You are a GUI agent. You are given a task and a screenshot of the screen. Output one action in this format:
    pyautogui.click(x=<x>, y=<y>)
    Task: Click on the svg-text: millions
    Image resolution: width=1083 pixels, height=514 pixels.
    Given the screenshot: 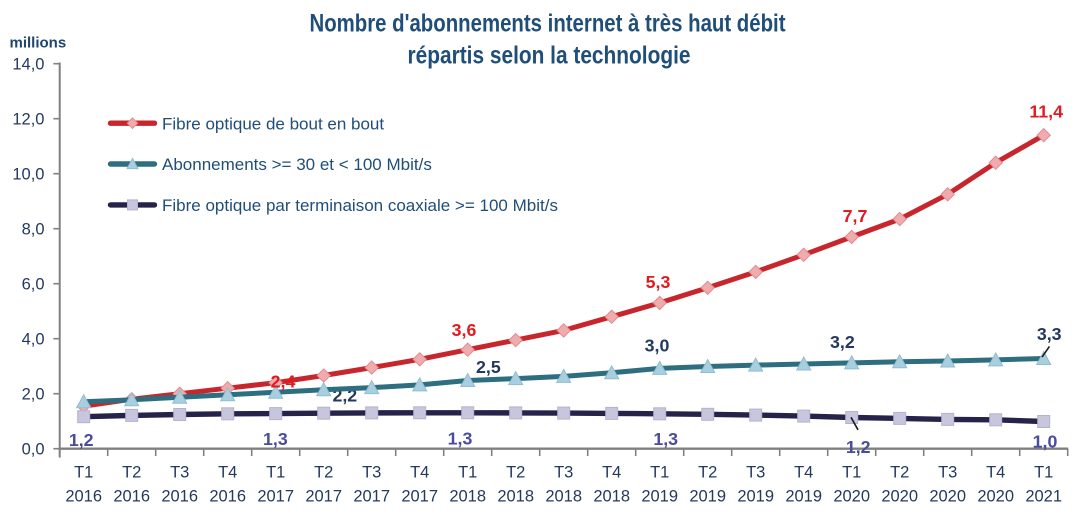 What is the action you would take?
    pyautogui.click(x=38, y=43)
    